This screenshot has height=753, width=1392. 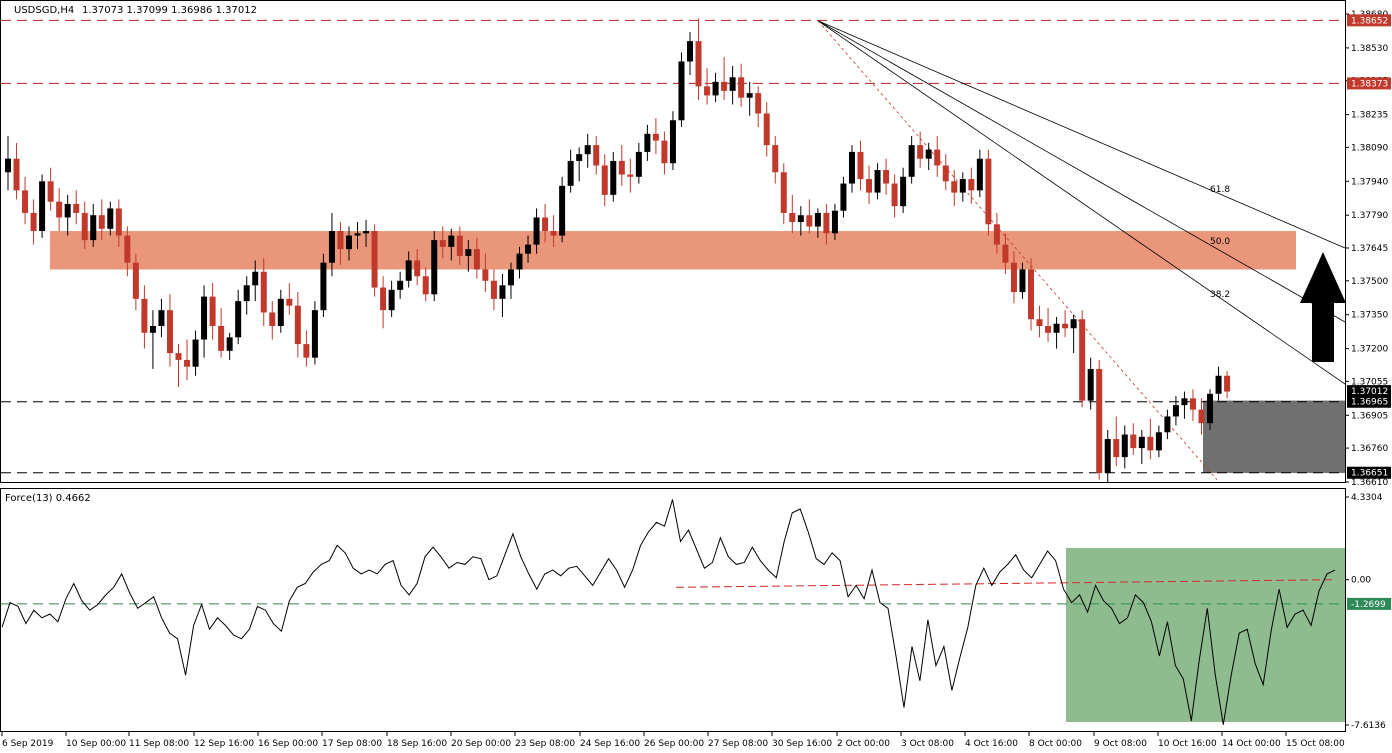 I want to click on force-level-tag, so click(x=1369, y=603).